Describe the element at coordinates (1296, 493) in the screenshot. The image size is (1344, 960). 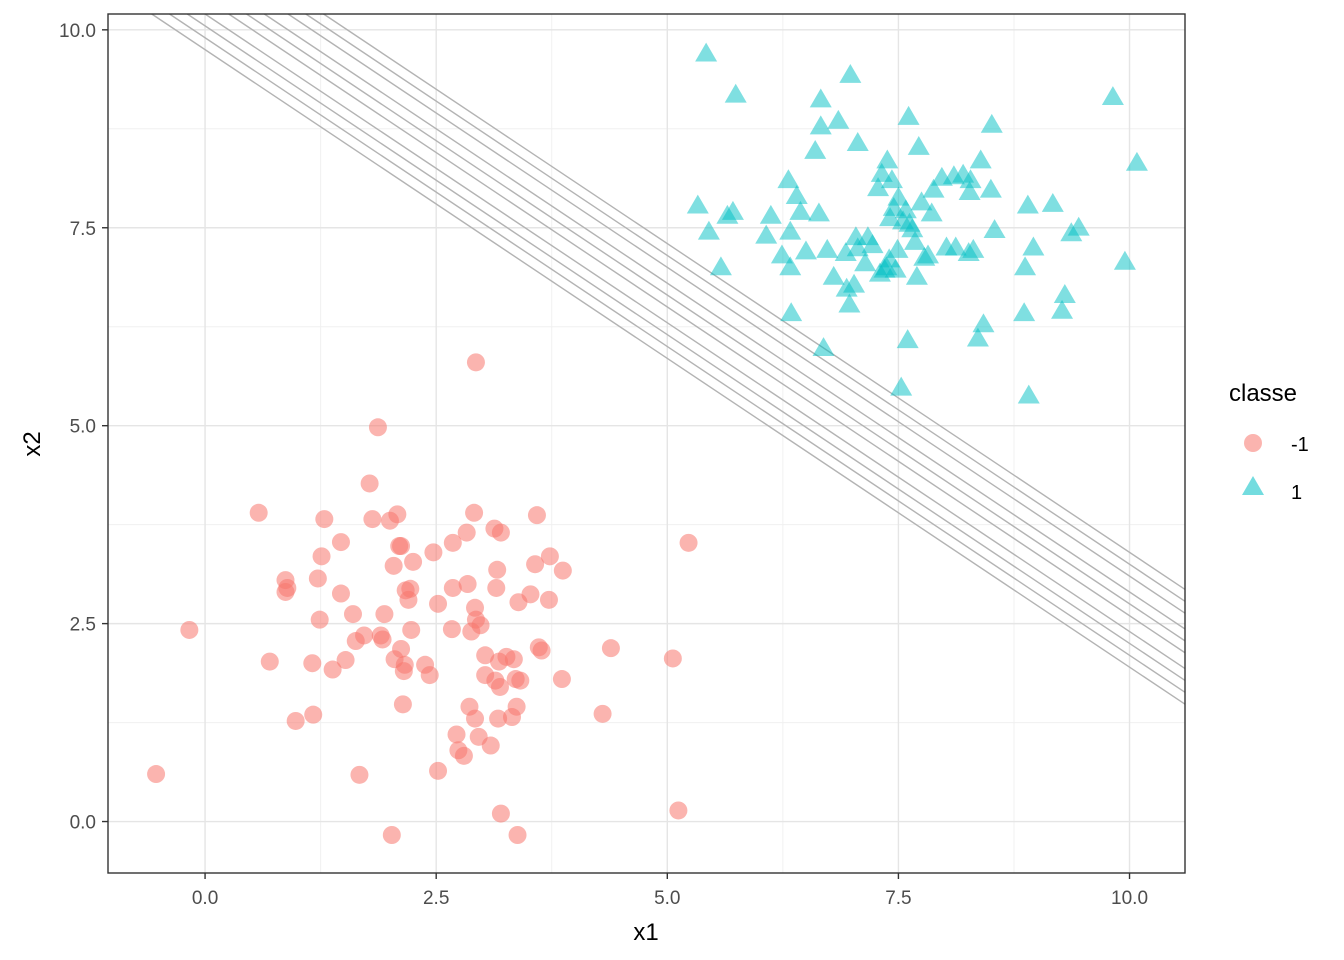
I see `legend-label-pos: 1` at that location.